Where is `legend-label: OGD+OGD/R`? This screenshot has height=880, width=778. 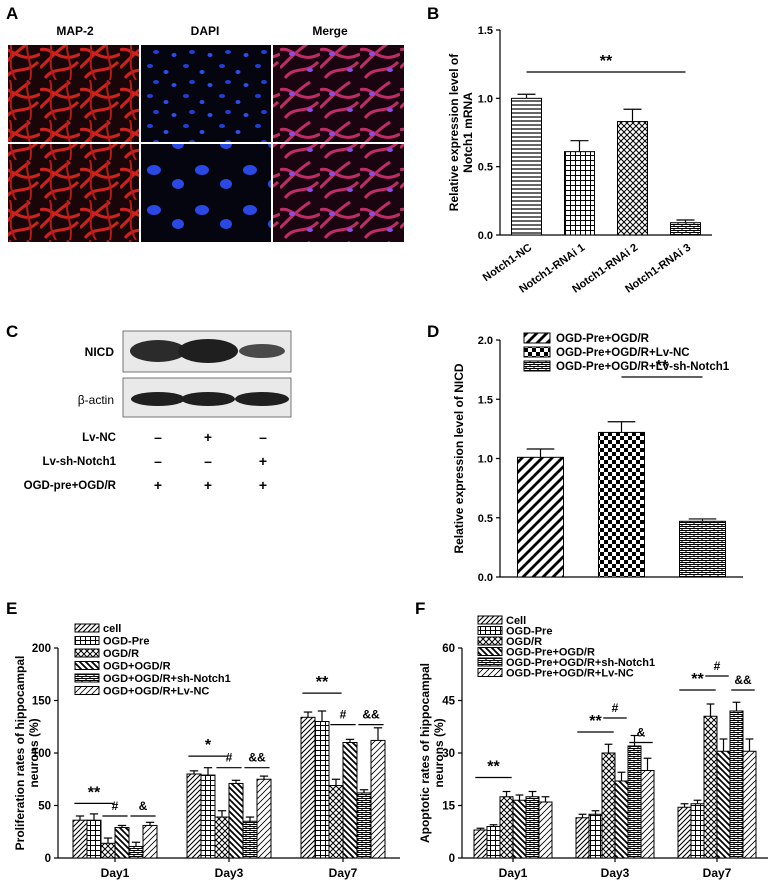 legend-label: OGD+OGD/R is located at coordinates (137, 667).